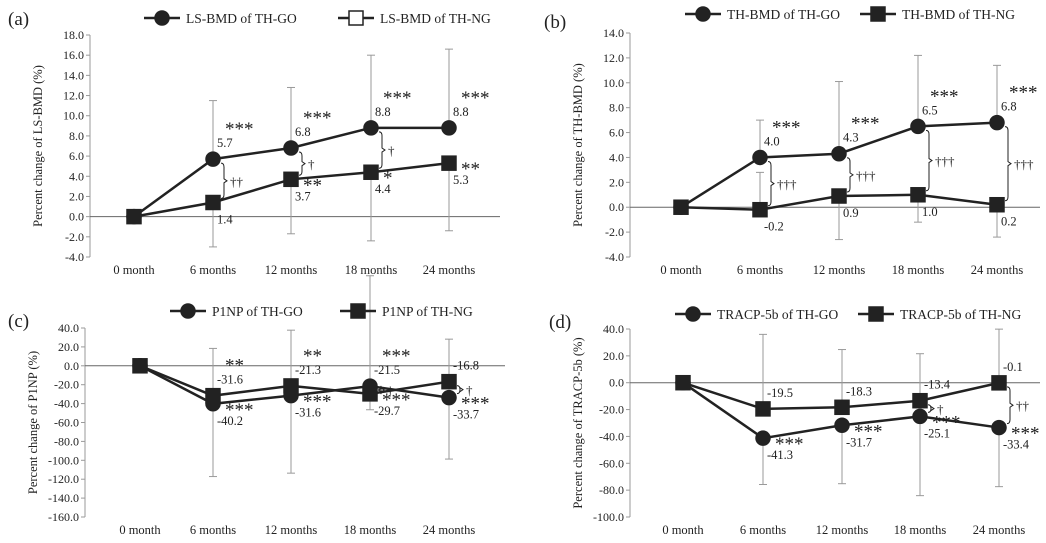 This screenshot has width=1046, height=543. What do you see at coordinates (839, 270) in the screenshot?
I see `x-tick-label: 12 months` at bounding box center [839, 270].